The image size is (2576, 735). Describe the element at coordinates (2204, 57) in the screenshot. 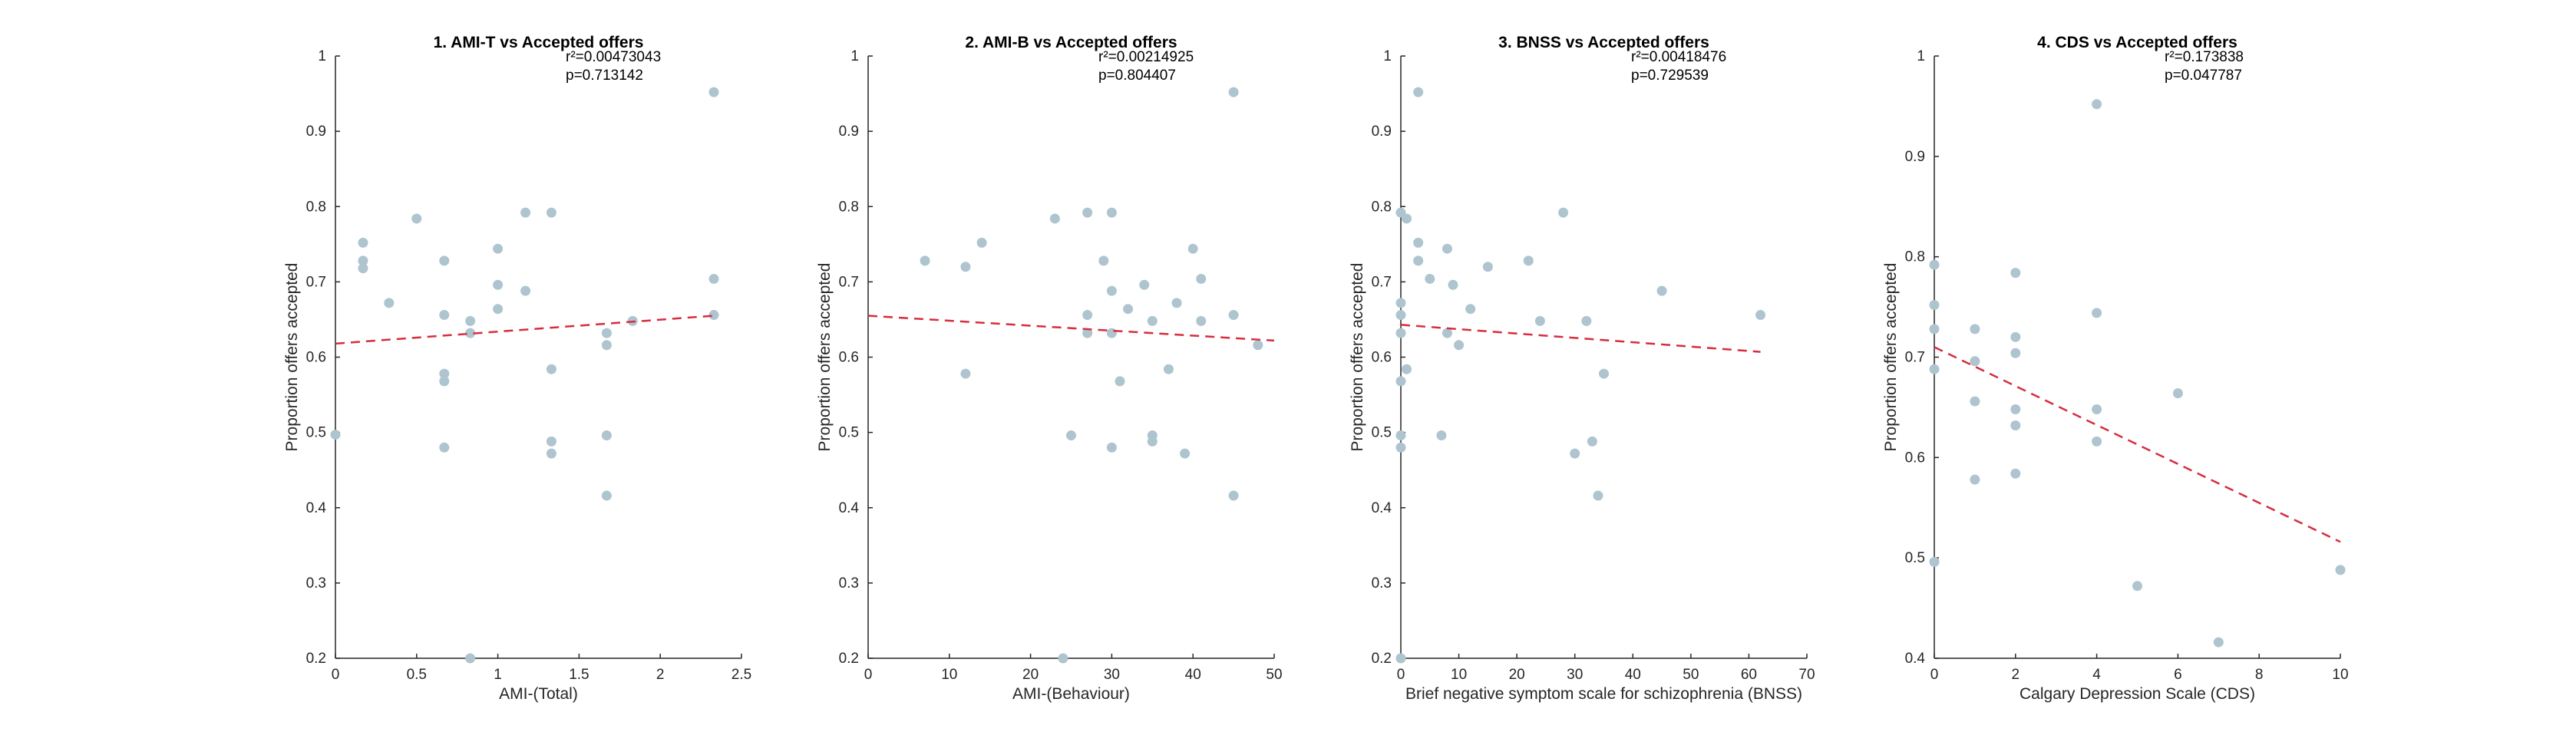

I see `r-squared-label: r²=0.173838` at that location.